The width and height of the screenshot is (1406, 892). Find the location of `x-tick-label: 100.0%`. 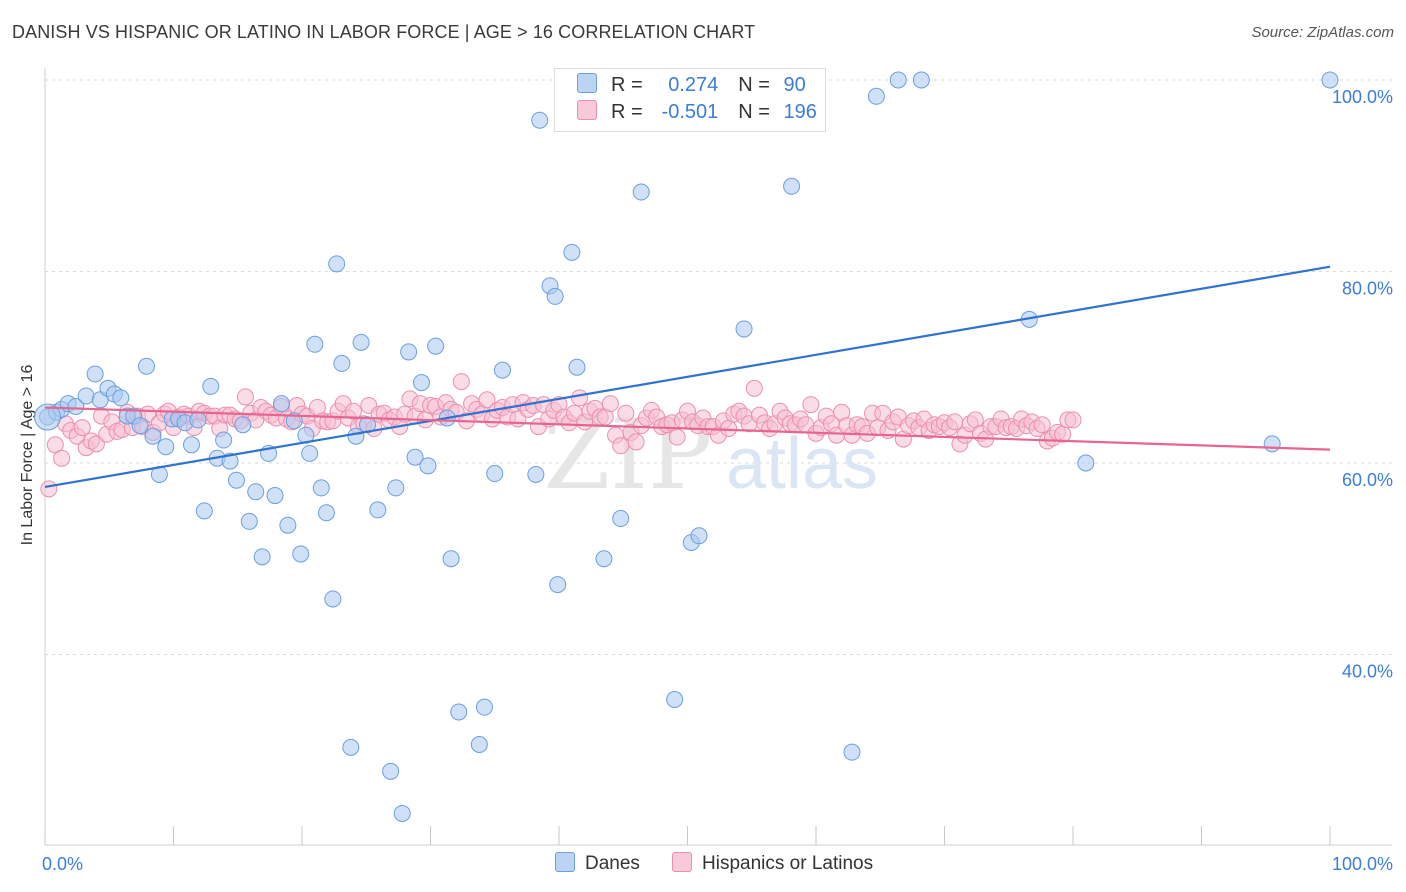

x-tick-label: 100.0% is located at coordinates (1362, 864).